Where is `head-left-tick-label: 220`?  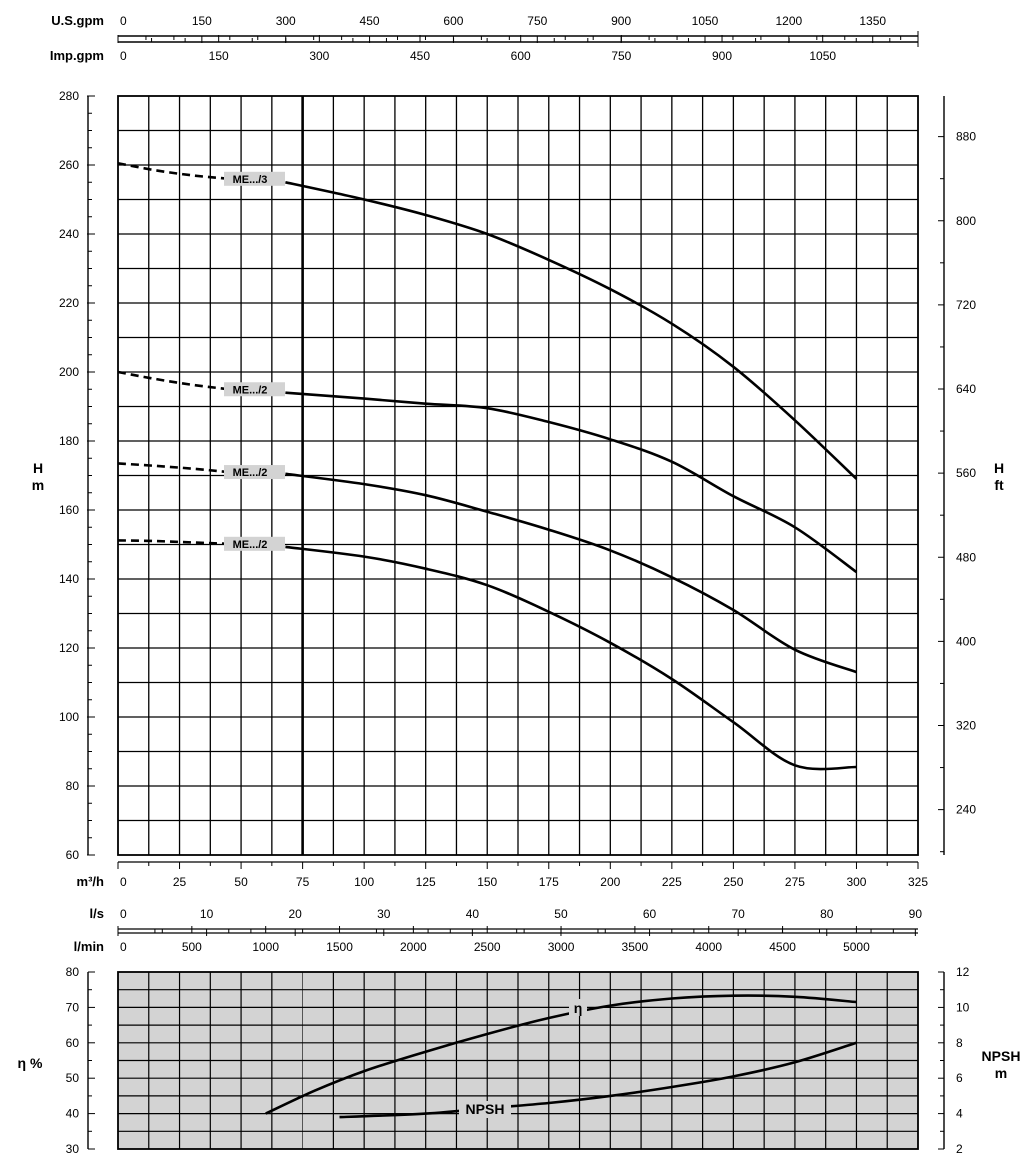
head-left-tick-label: 220 is located at coordinates (69, 303).